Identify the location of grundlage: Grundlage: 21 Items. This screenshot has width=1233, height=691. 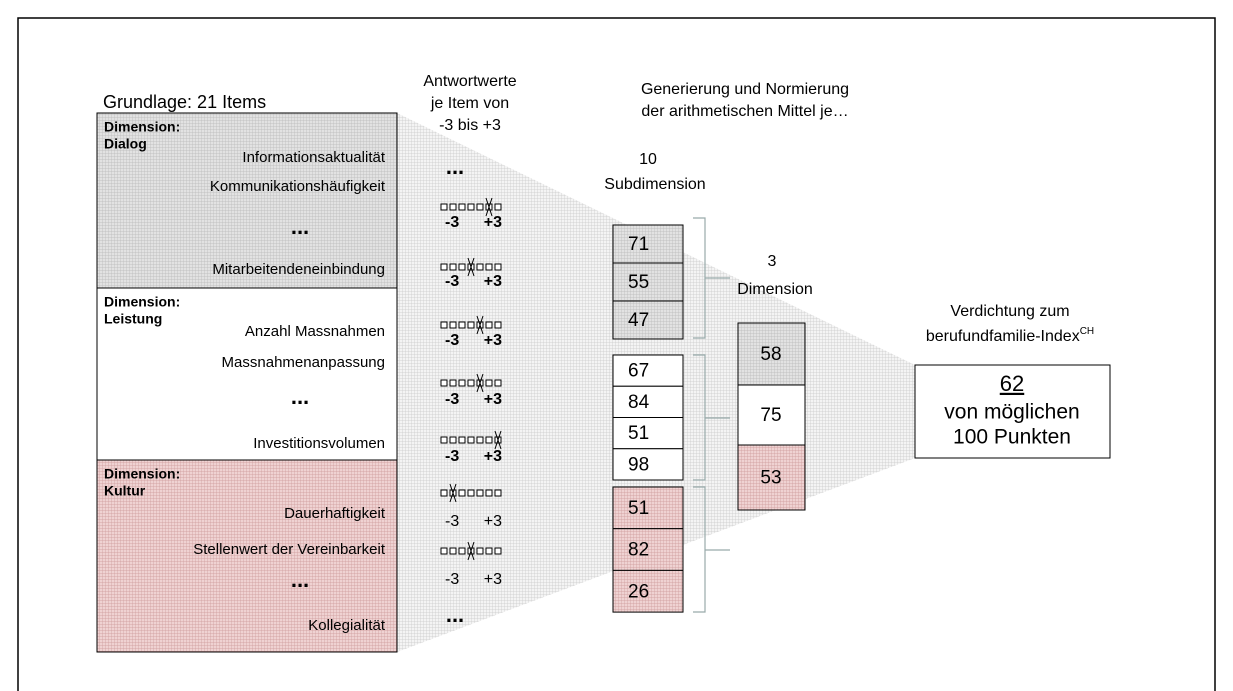
(184, 102).